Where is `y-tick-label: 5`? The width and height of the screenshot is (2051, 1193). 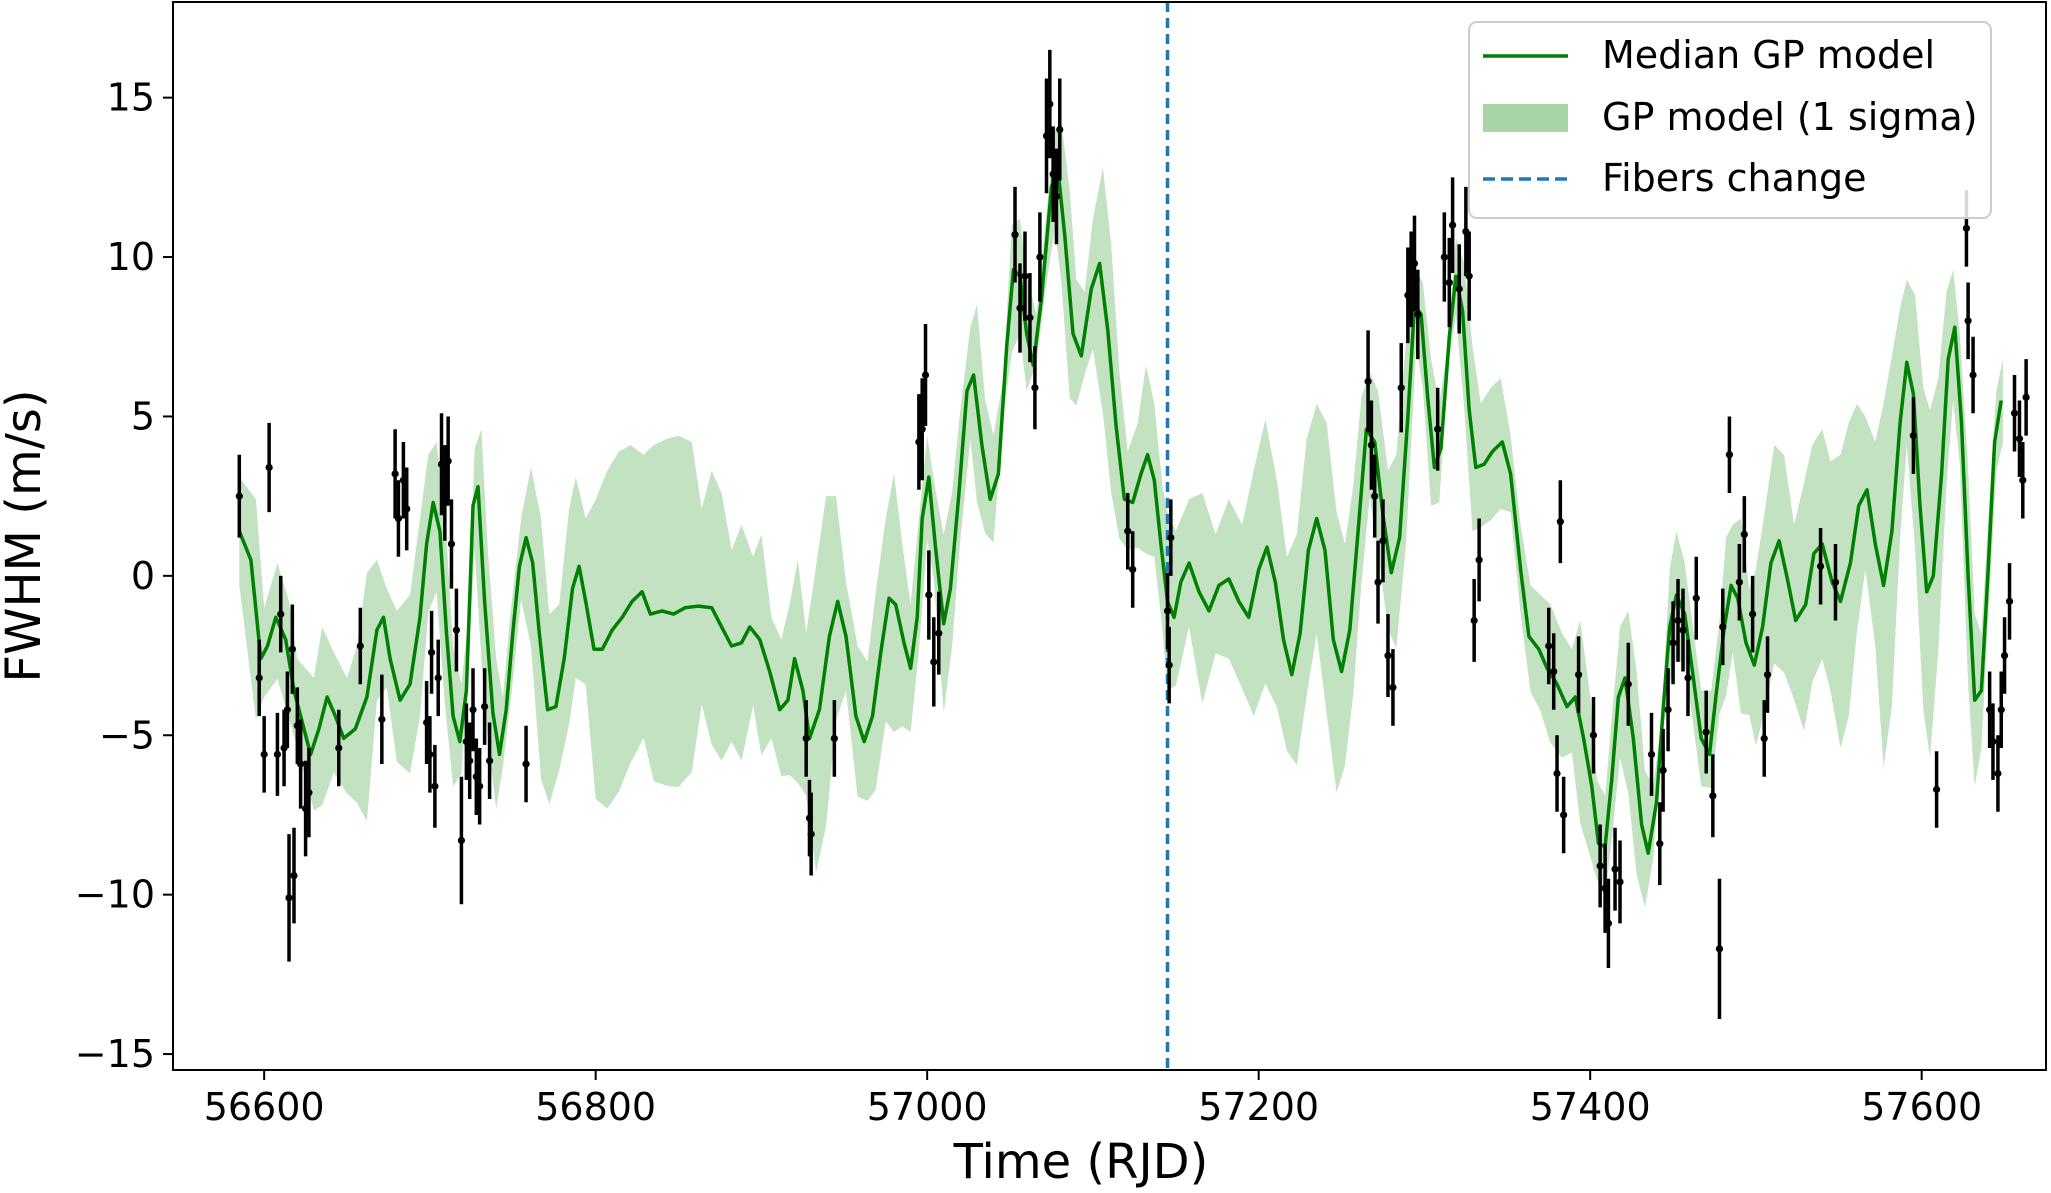 y-tick-label: 5 is located at coordinates (143, 416).